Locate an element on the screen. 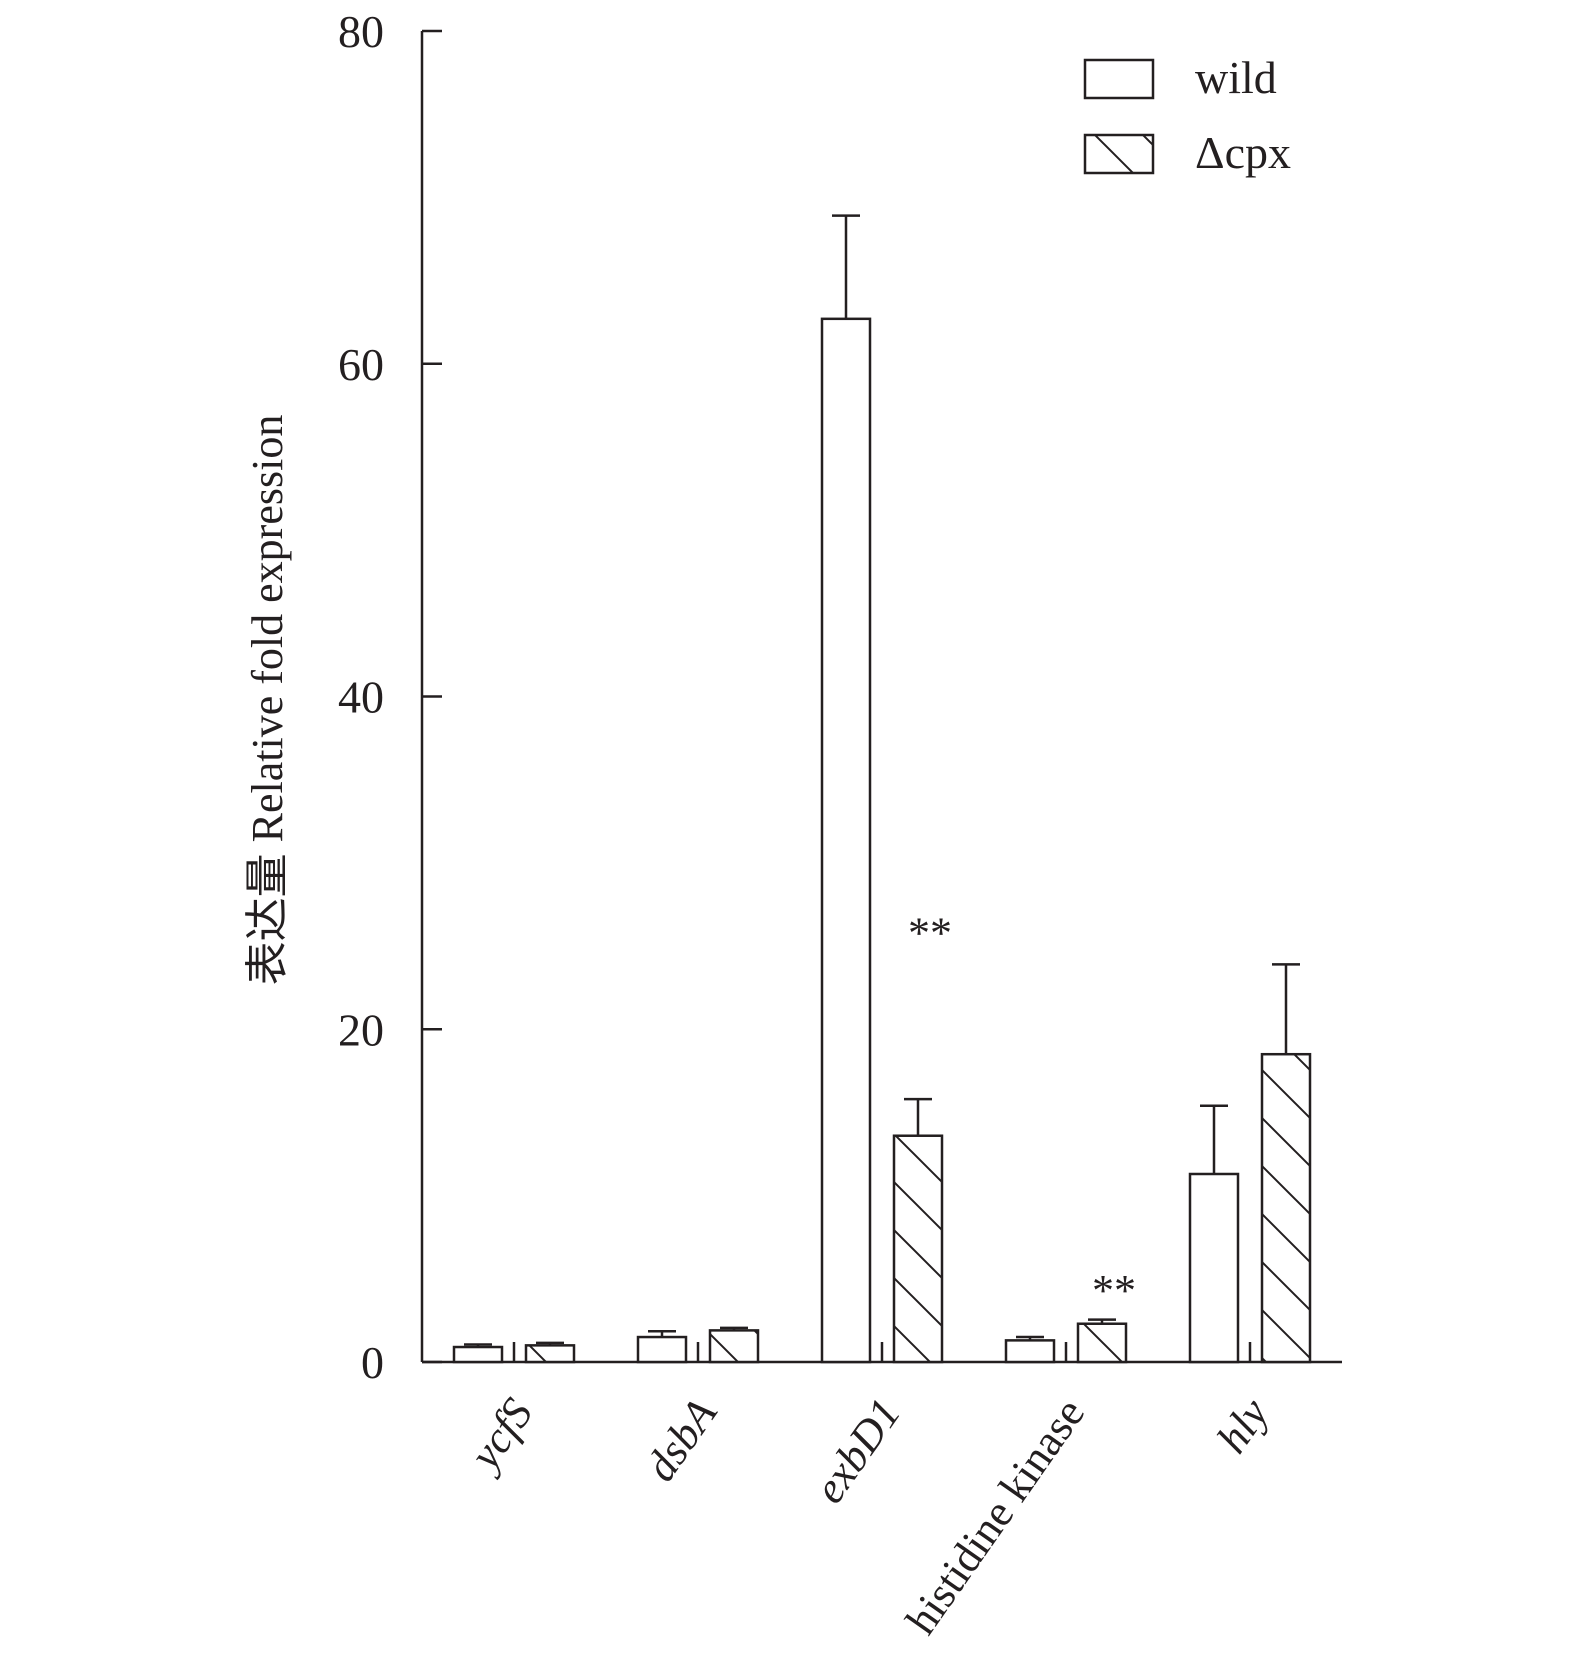 This screenshot has width=1575, height=1674. y-tick-label-20: 20 is located at coordinates (361, 1029).